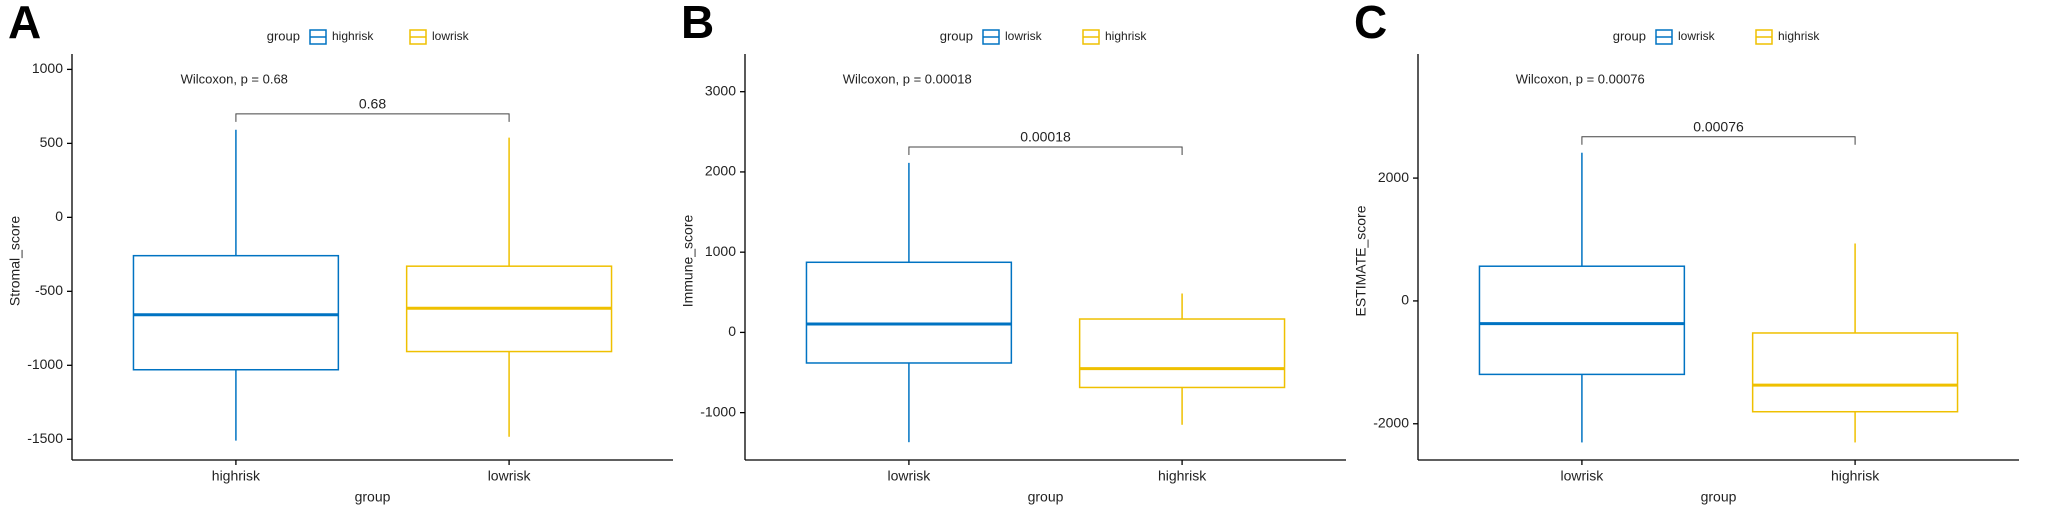  I want to click on y-axis-title: Stromal_score, so click(15, 261).